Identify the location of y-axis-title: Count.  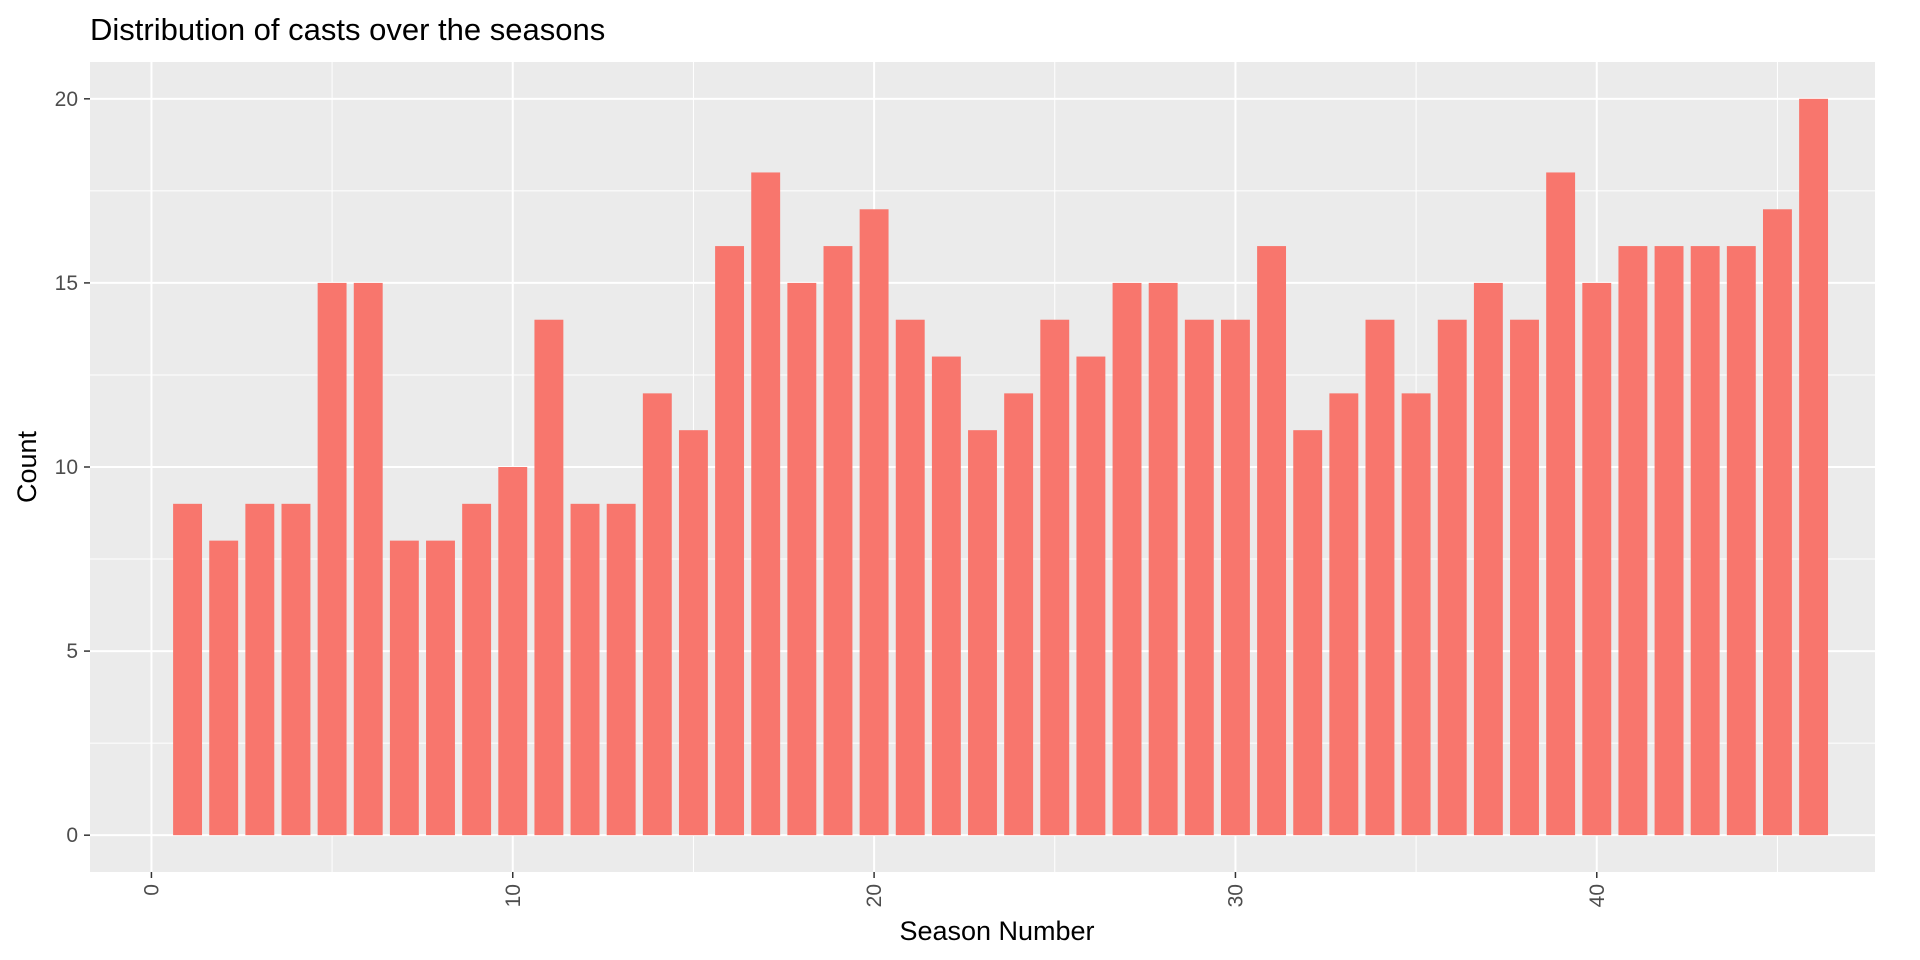
(27, 466).